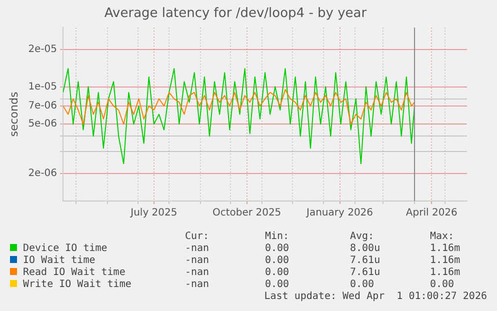  I want to click on y-tick-label: 2e-05, so click(43, 50).